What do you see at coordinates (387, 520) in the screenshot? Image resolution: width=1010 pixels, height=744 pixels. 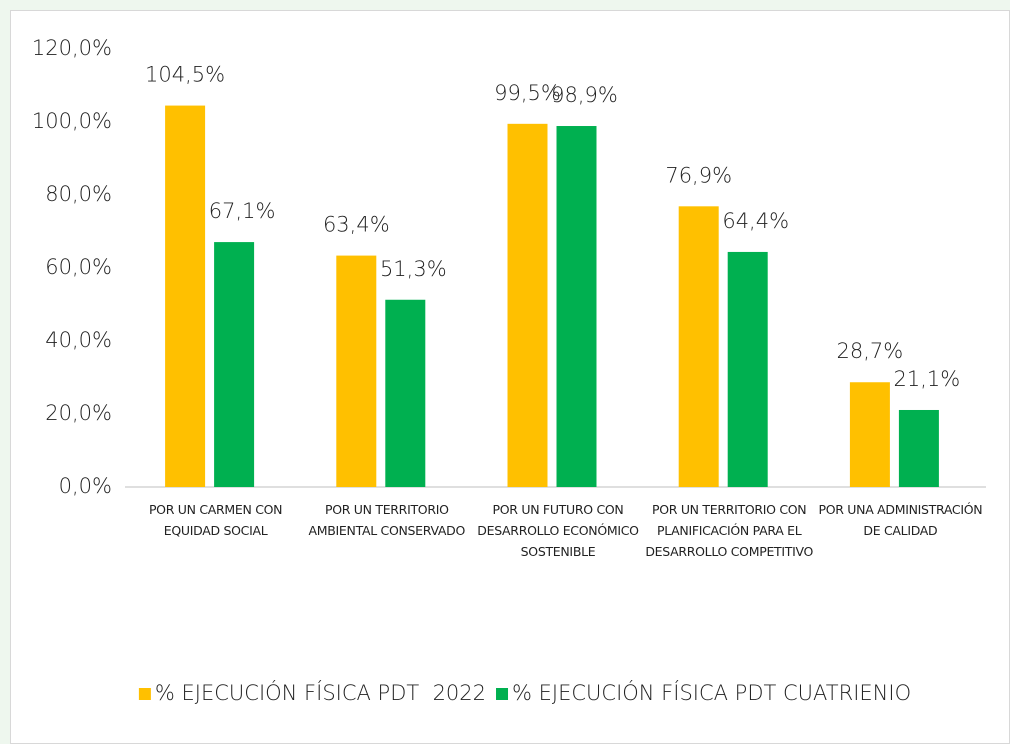 I see `x-tick-label: POR UN TERRITORIO AMBIENTAL CONSERVADO` at bounding box center [387, 520].